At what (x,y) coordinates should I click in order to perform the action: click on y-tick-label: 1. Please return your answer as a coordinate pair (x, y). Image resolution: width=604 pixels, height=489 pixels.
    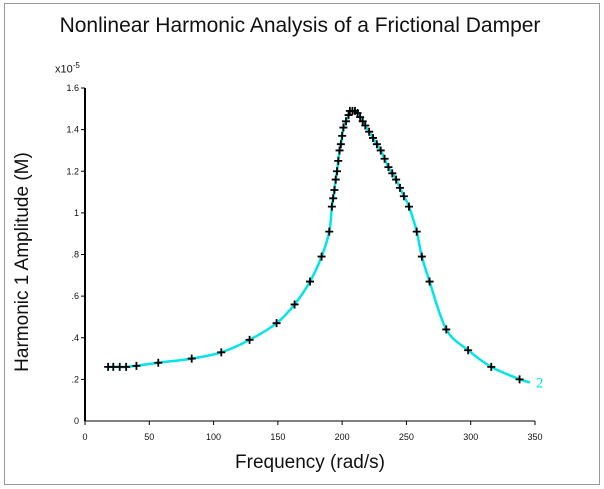
    Looking at the image, I should click on (76, 213).